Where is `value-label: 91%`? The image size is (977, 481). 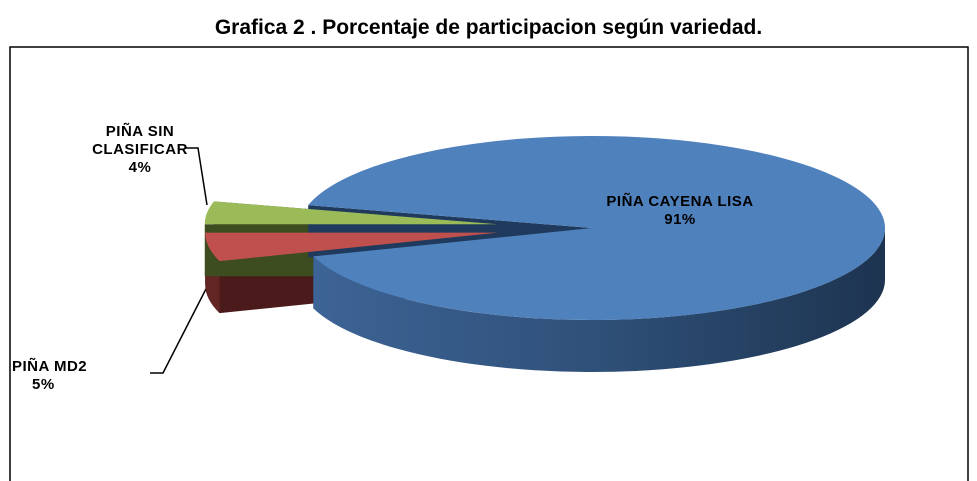 value-label: 91% is located at coordinates (680, 219).